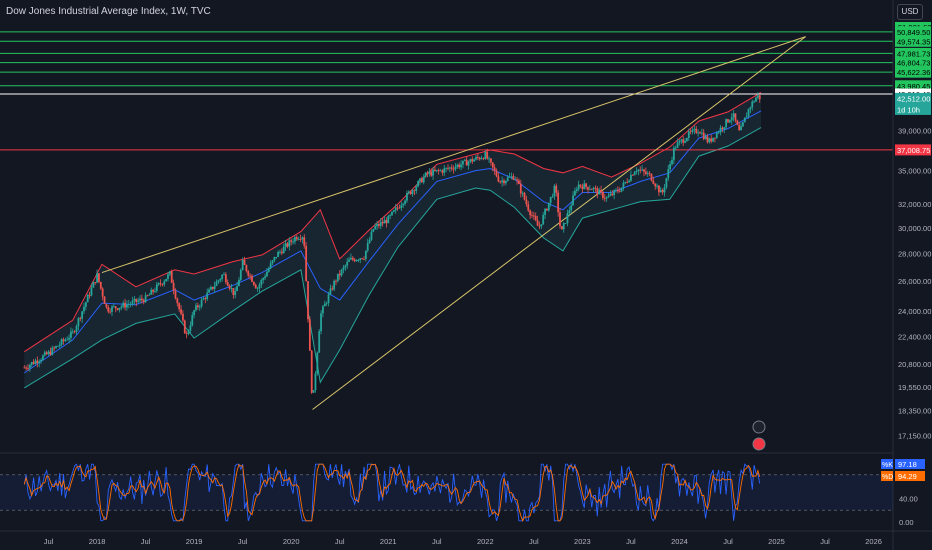 This screenshot has width=932, height=550. I want to click on stochastic-d-name-badge, so click(887, 476).